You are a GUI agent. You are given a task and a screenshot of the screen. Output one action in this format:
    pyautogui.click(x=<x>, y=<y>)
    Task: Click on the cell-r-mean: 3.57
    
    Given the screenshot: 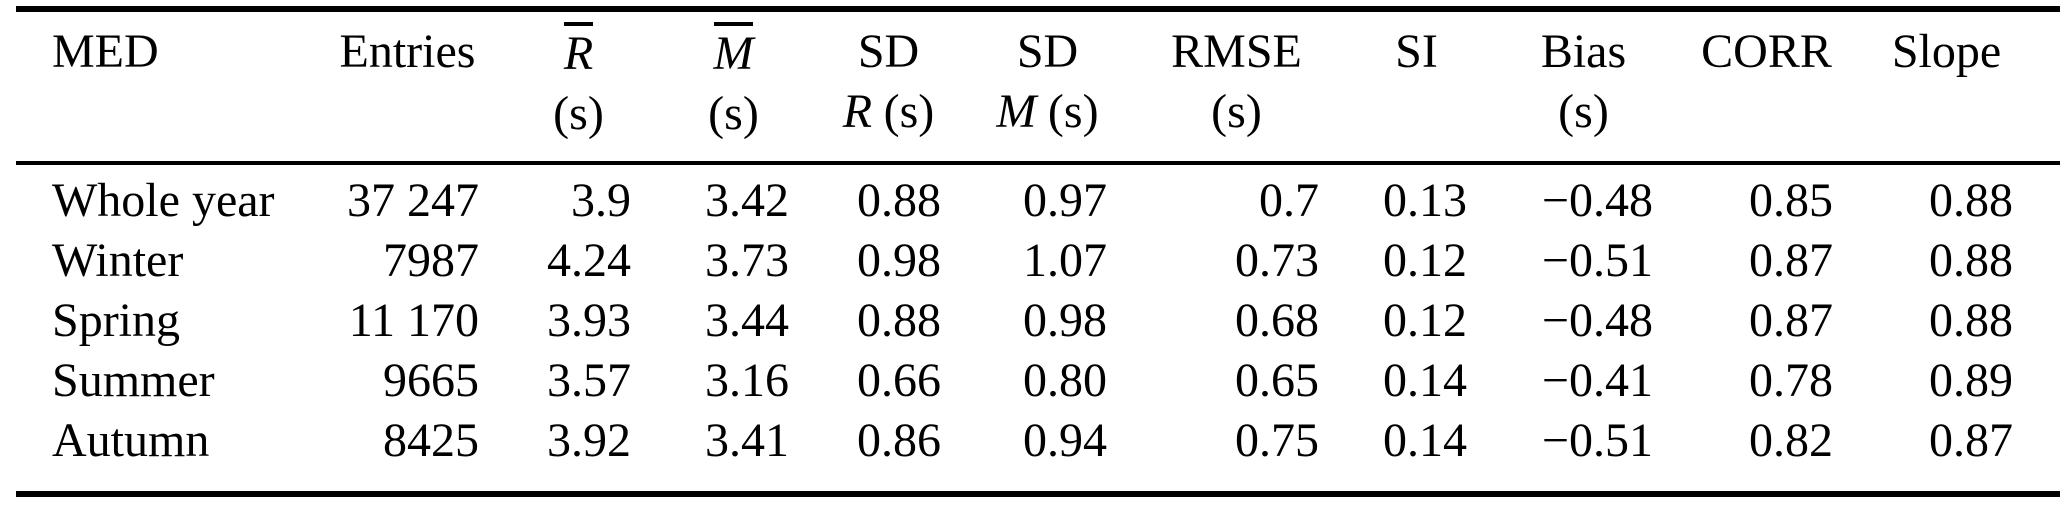 What is the action you would take?
    pyautogui.click(x=589, y=380)
    